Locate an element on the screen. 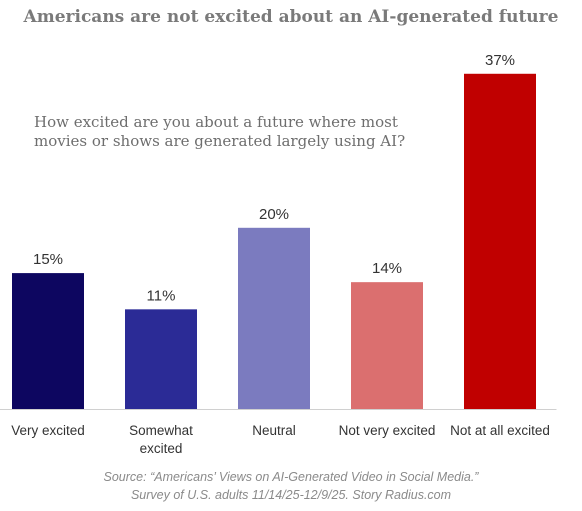 This screenshot has width=582, height=511. bar-not-very-excited is located at coordinates (387, 345).